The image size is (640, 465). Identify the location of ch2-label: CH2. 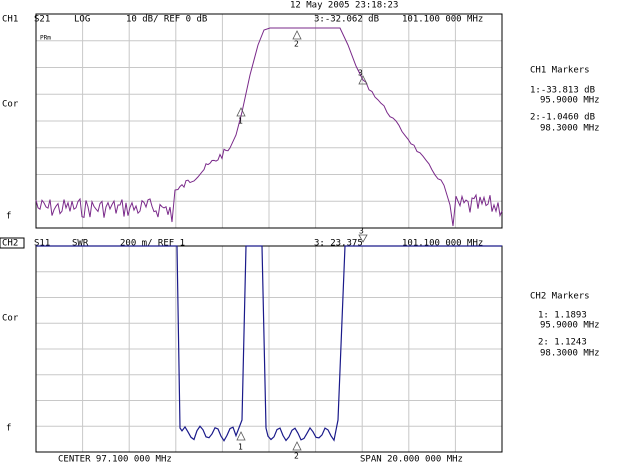
(10, 244).